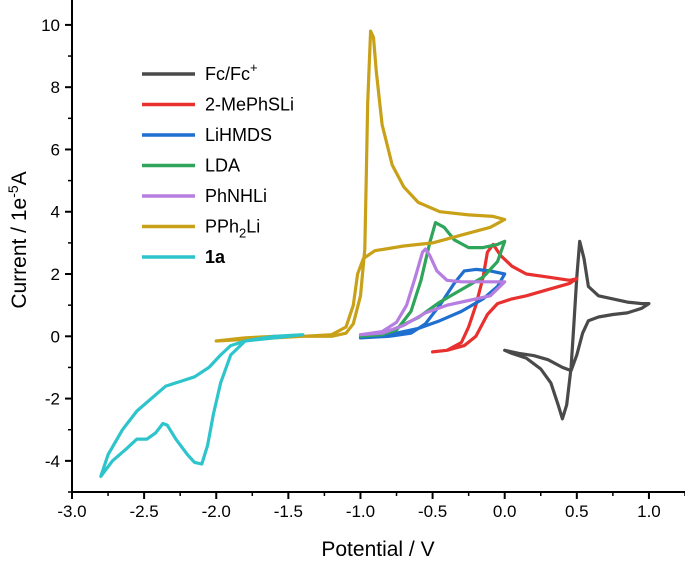  I want to click on legend-label-lda: LDA, so click(222, 166).